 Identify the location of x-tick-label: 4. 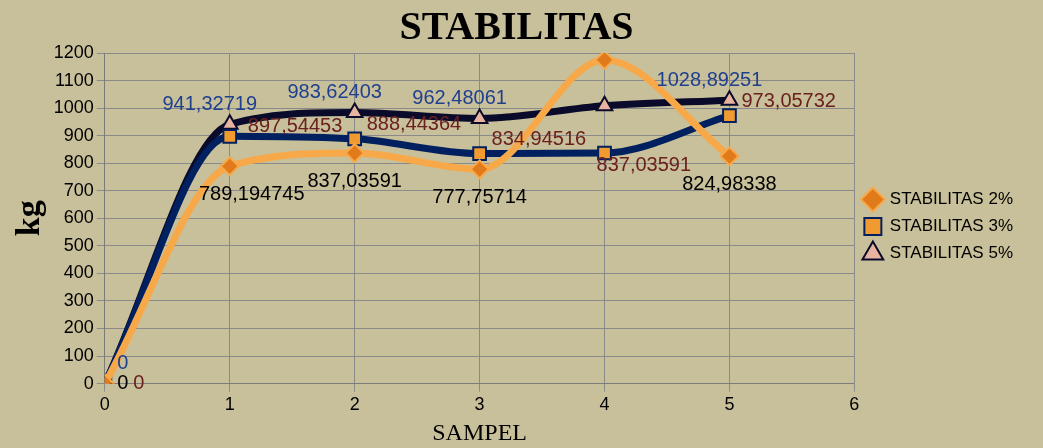
(604, 404).